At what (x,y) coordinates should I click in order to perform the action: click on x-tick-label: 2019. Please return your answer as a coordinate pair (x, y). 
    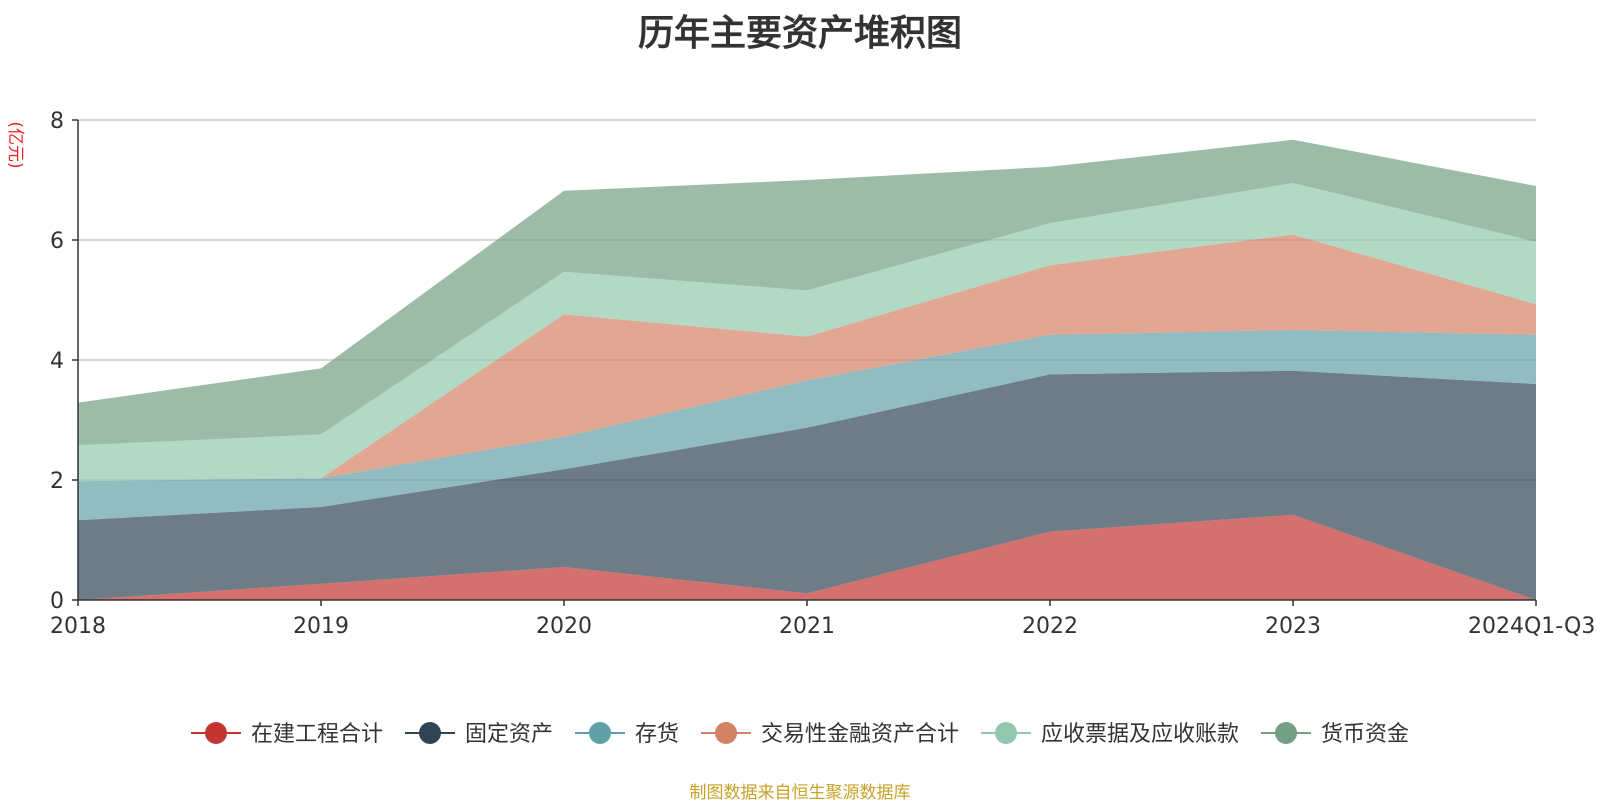
    Looking at the image, I should click on (321, 626).